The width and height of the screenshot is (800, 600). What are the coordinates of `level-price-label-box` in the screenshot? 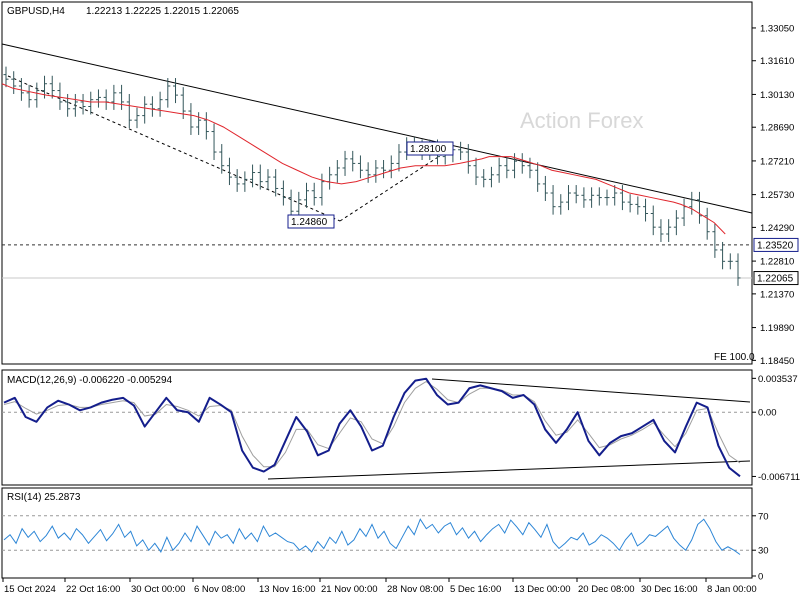 It's located at (776, 244).